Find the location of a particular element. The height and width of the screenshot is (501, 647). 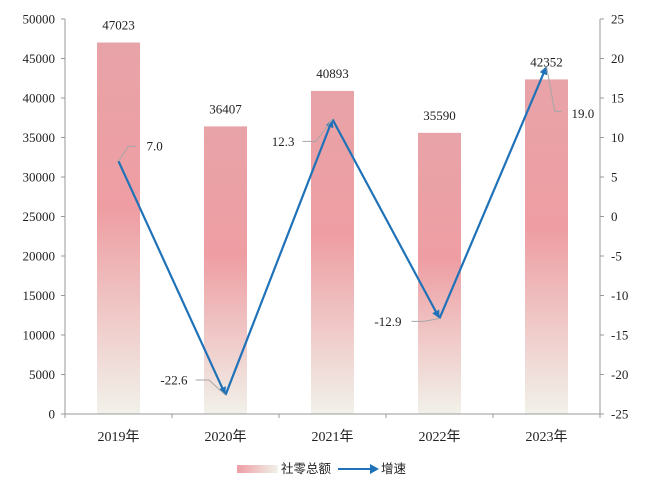

left-tick-label: 40000 is located at coordinates (39, 98).